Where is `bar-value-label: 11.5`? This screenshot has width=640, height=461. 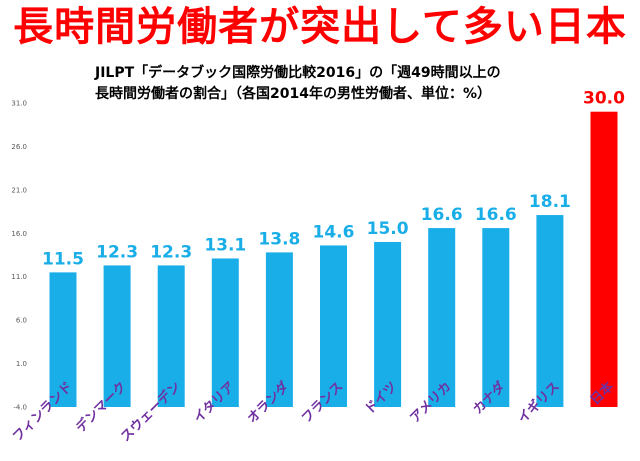
bar-value-label: 11.5 is located at coordinates (63, 259).